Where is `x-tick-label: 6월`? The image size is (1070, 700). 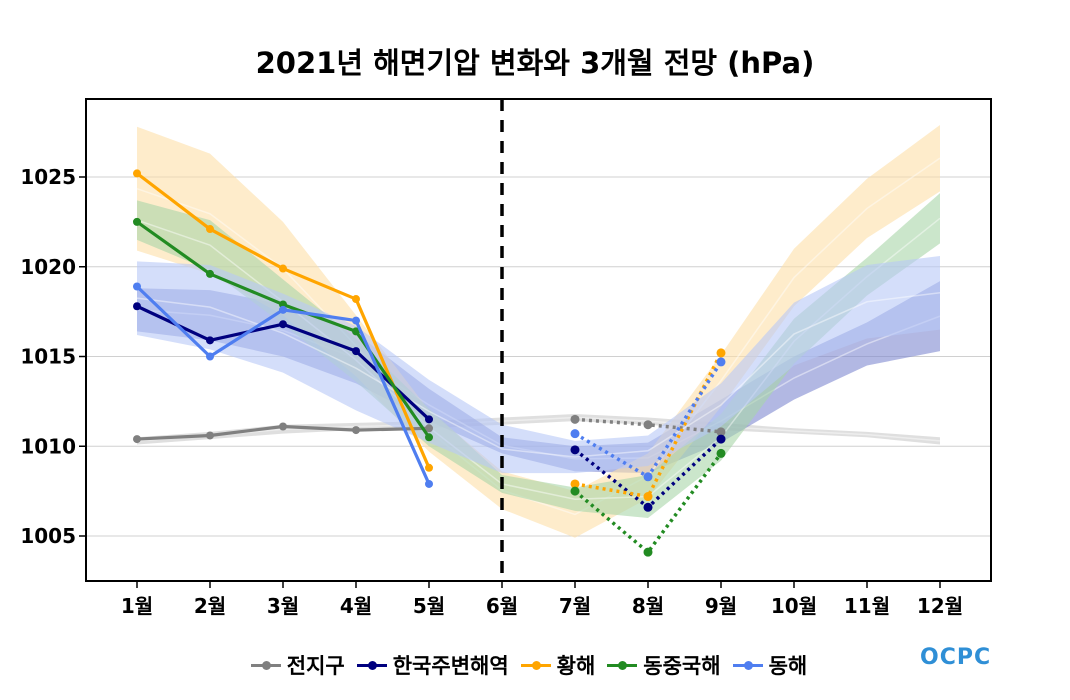 x-tick-label: 6월 is located at coordinates (502, 606).